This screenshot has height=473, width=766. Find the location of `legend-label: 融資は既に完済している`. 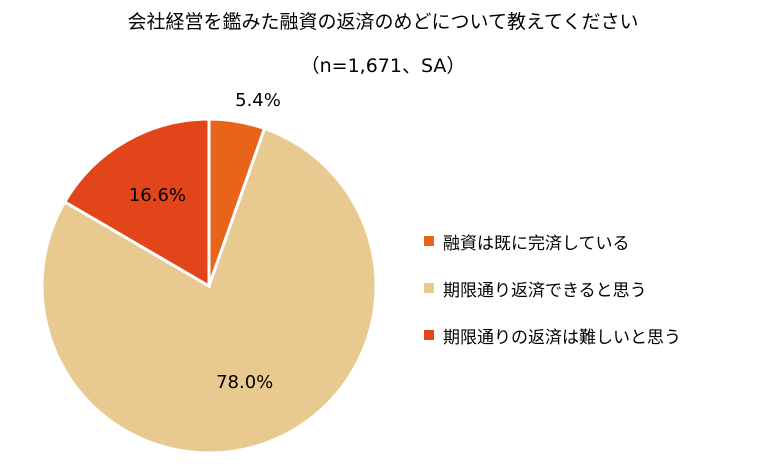

legend-label: 融資は既に完済している is located at coordinates (536, 243).